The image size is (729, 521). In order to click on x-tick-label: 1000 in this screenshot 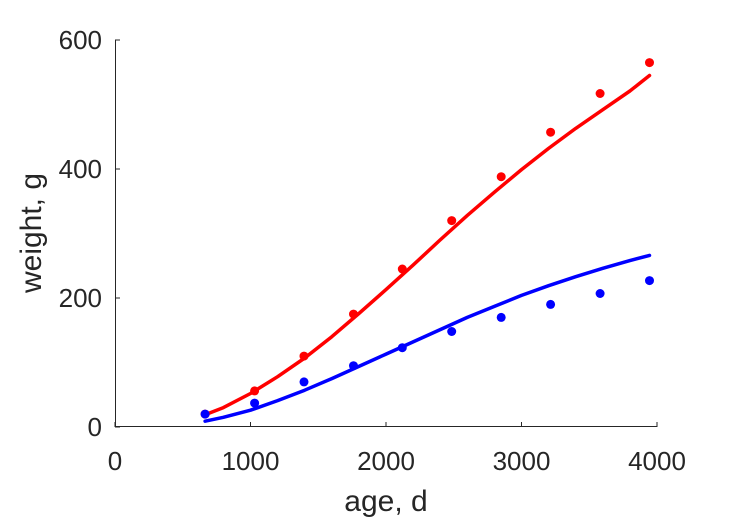, I will do `click(251, 461)`.